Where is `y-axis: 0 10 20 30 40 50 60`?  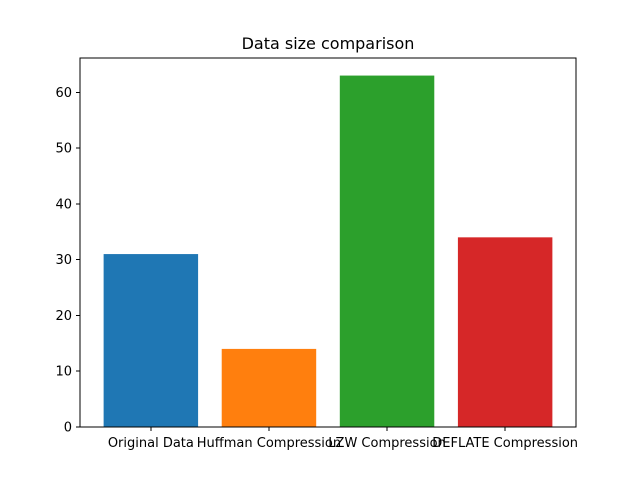
y-axis: 0 10 20 30 40 50 60 is located at coordinates (67, 261).